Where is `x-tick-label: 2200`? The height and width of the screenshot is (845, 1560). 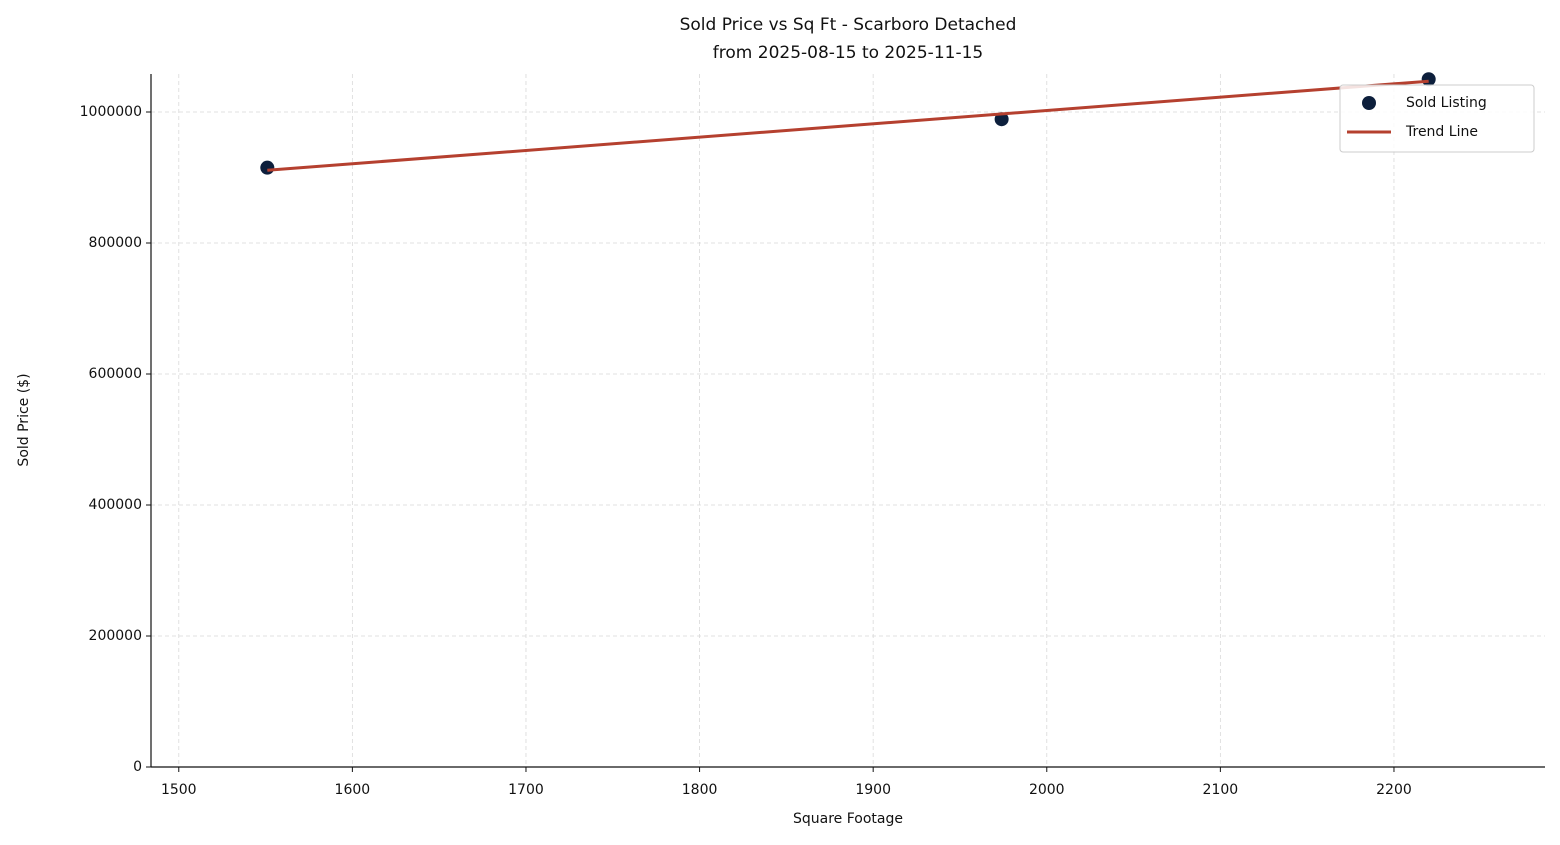 x-tick-label: 2200 is located at coordinates (1394, 790).